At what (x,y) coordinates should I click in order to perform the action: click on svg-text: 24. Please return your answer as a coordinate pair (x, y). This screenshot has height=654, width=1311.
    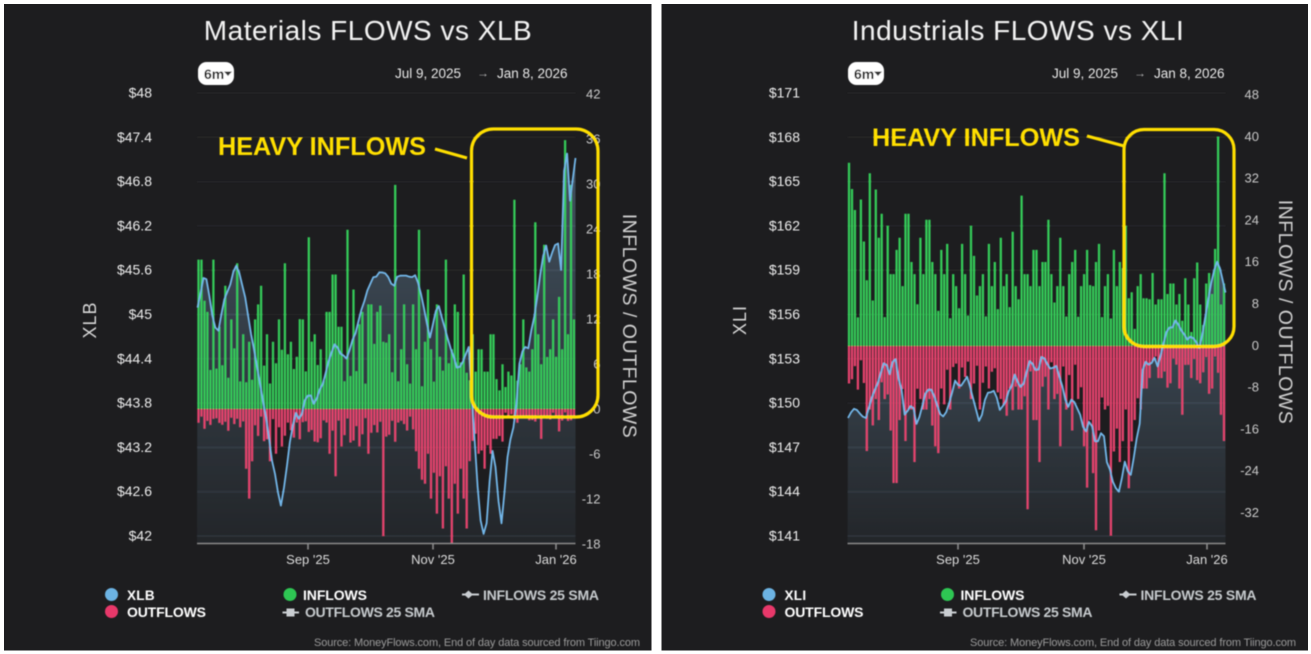
    Looking at the image, I should click on (1252, 219).